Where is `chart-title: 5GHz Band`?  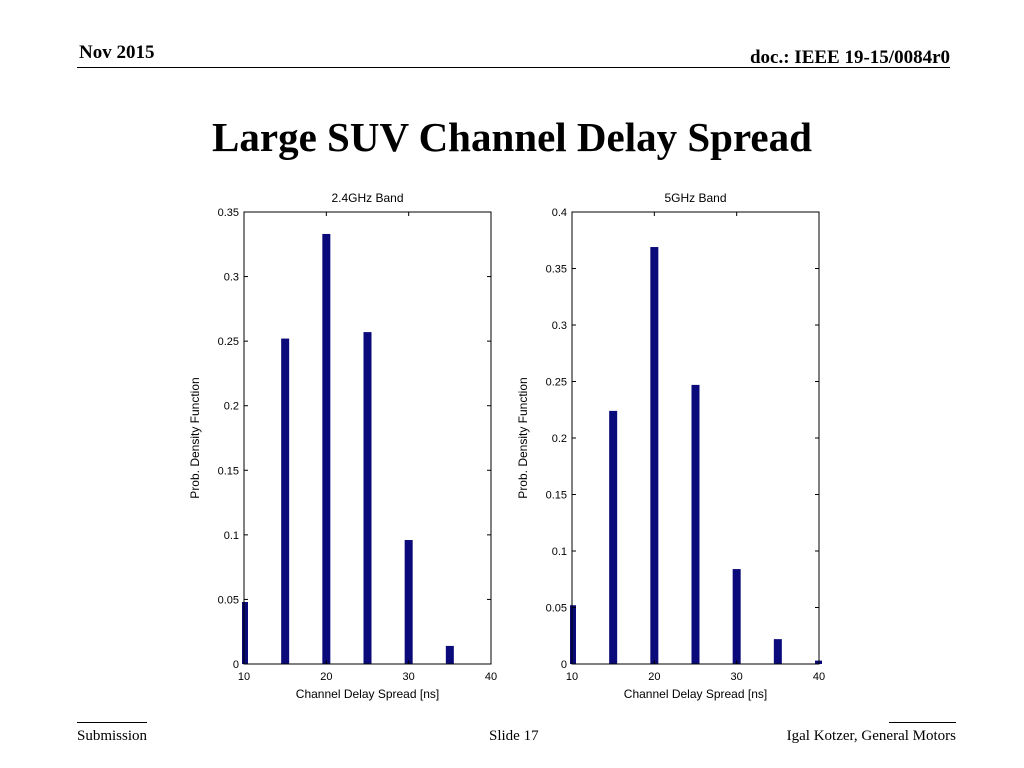
chart-title: 5GHz Band is located at coordinates (695, 198).